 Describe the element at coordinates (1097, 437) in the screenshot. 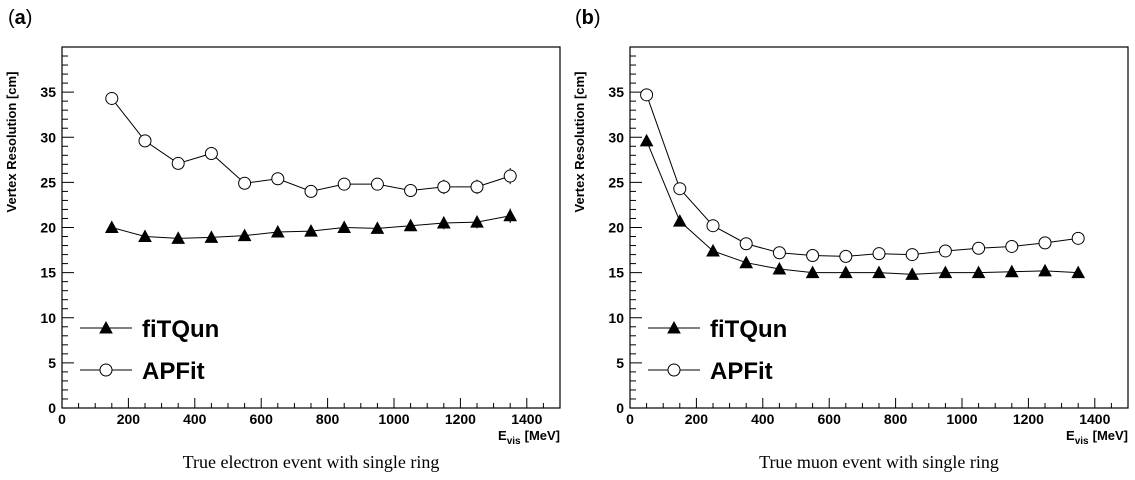

I see `x-axis-title: Evis [MeV]` at that location.